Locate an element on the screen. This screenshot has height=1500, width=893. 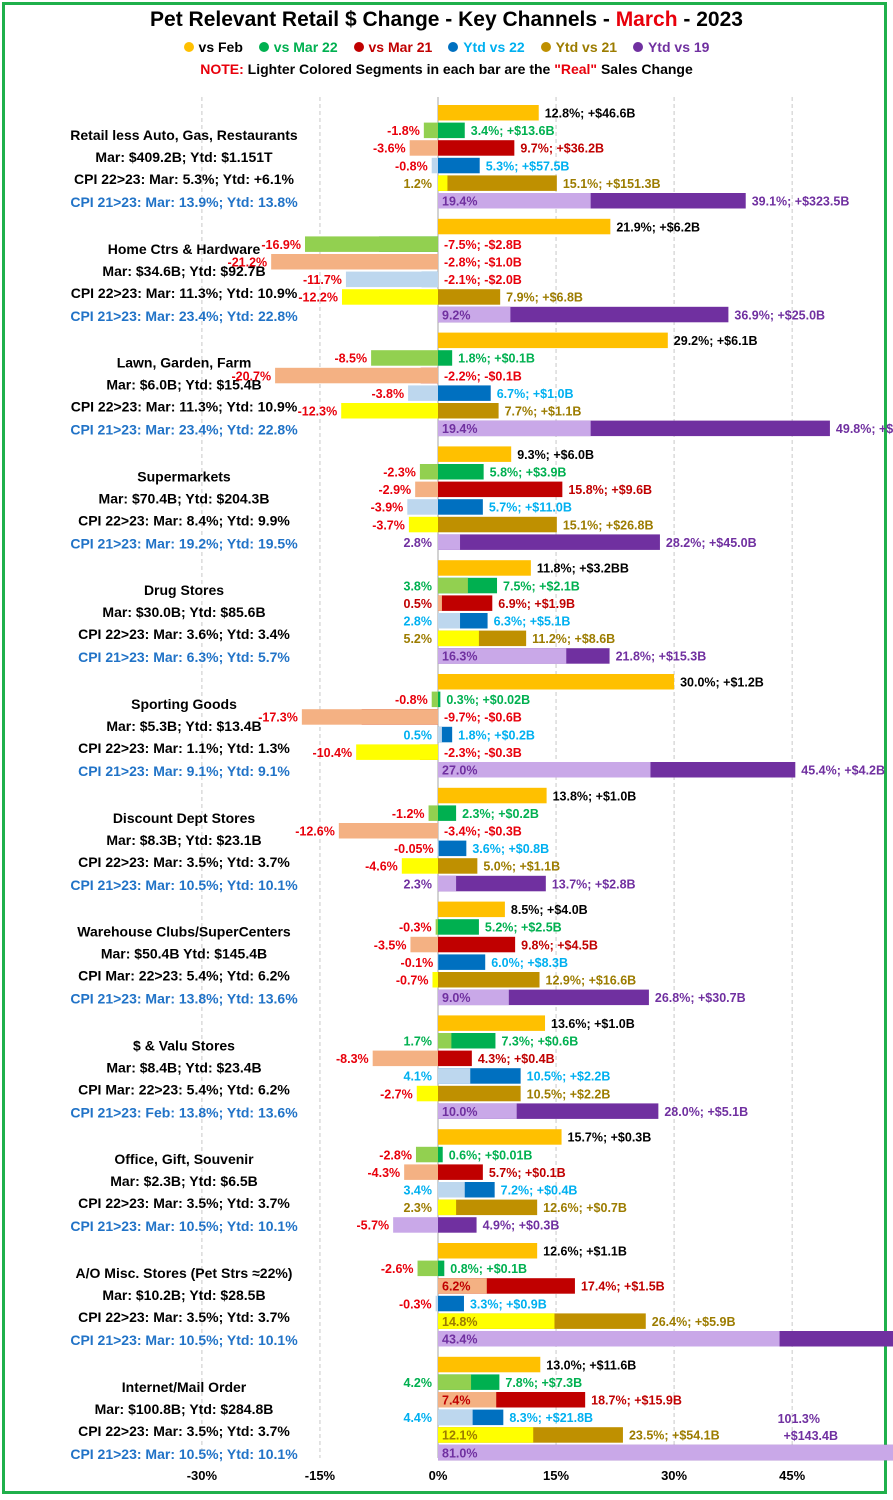
real-value-label: -2.7% is located at coordinates (396, 1094).